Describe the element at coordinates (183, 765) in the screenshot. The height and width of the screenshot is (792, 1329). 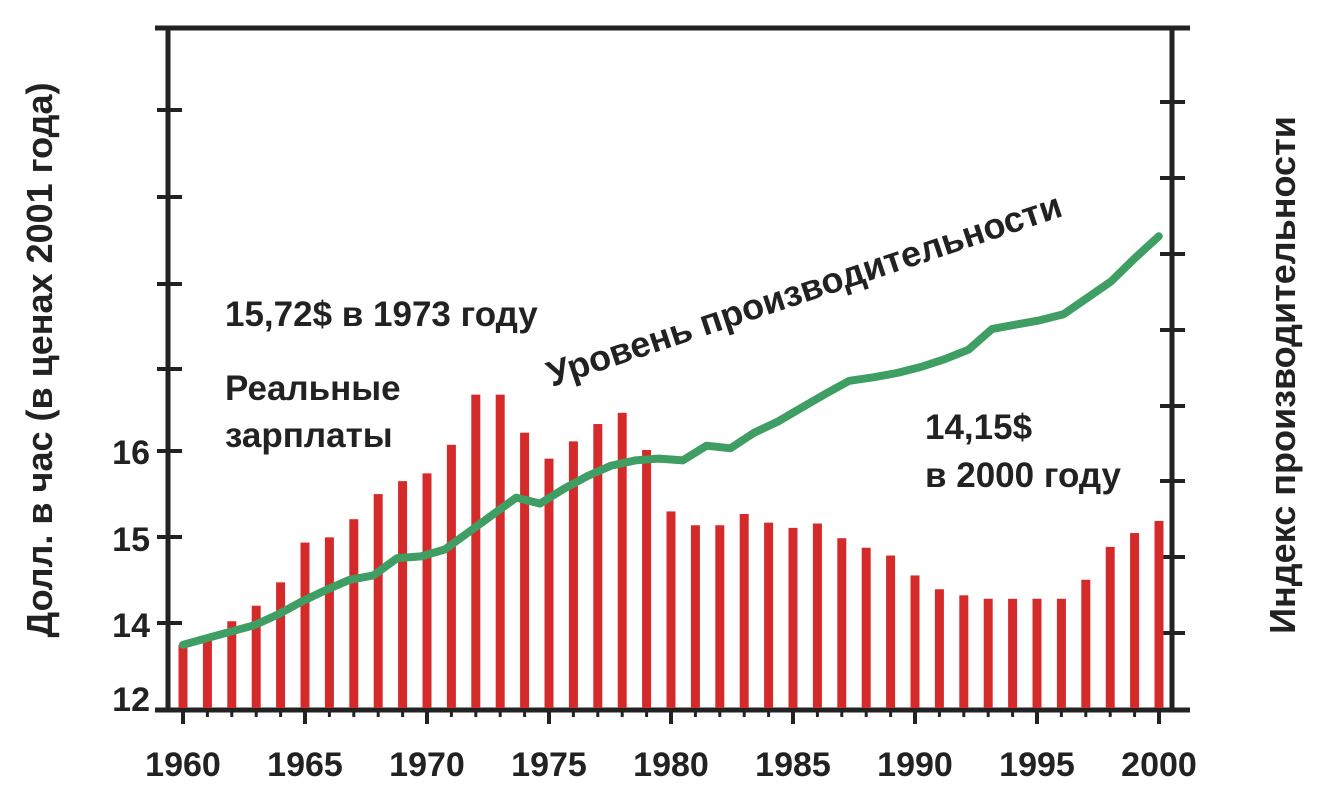
I see `x-tick-label: 1960` at that location.